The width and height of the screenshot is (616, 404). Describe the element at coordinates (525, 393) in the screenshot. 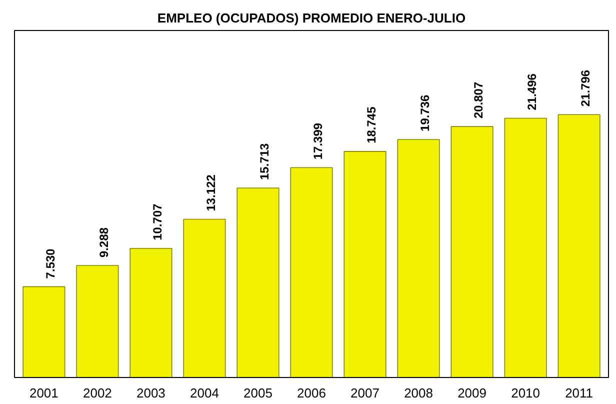

I see `x-tick-label: 2010` at that location.